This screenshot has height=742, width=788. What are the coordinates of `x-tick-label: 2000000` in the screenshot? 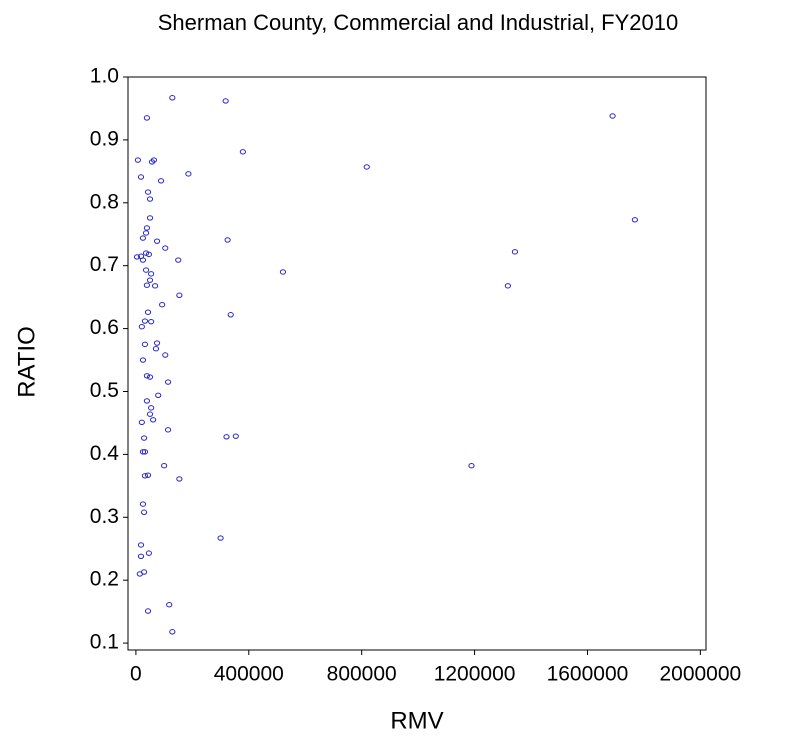 It's located at (700, 674).